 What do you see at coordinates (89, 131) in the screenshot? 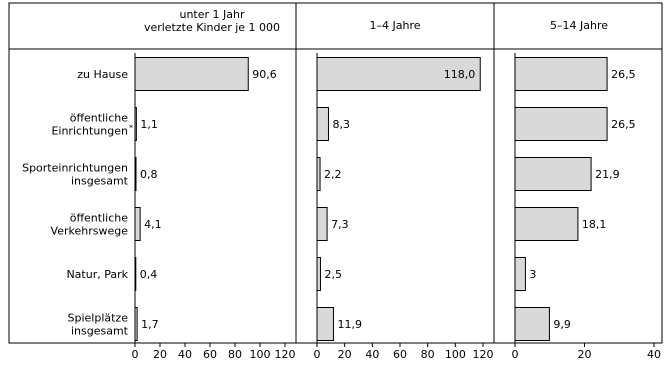
I see `category-label: Einrichtungen` at bounding box center [89, 131].